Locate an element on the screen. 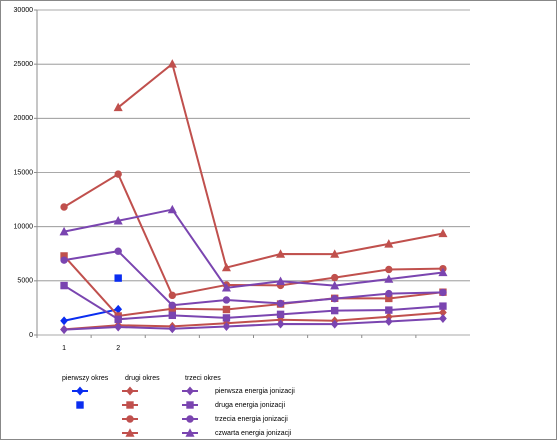 This screenshot has width=557, height=440. y-tick-label: 15000 is located at coordinates (24, 172).